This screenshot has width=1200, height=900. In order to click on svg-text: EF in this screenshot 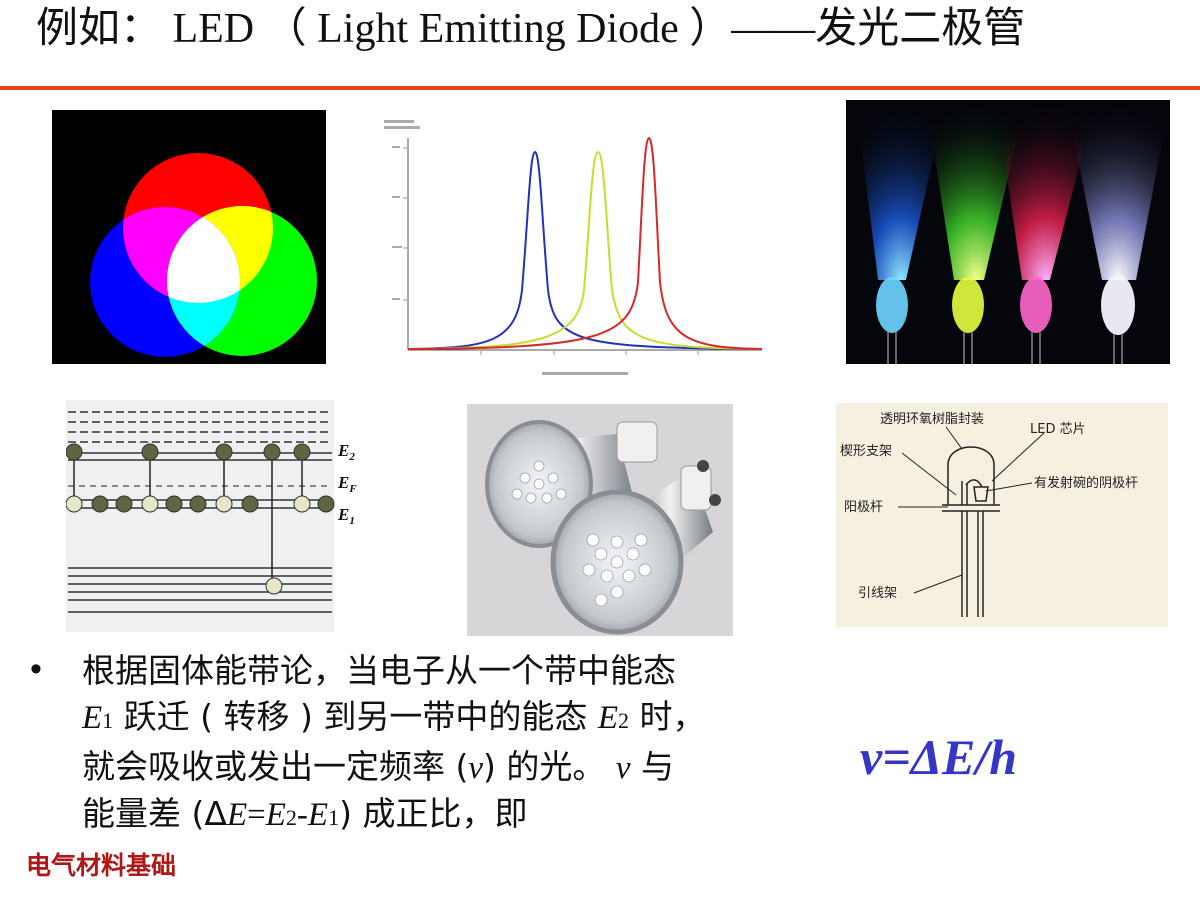, I will do `click(347, 484)`.